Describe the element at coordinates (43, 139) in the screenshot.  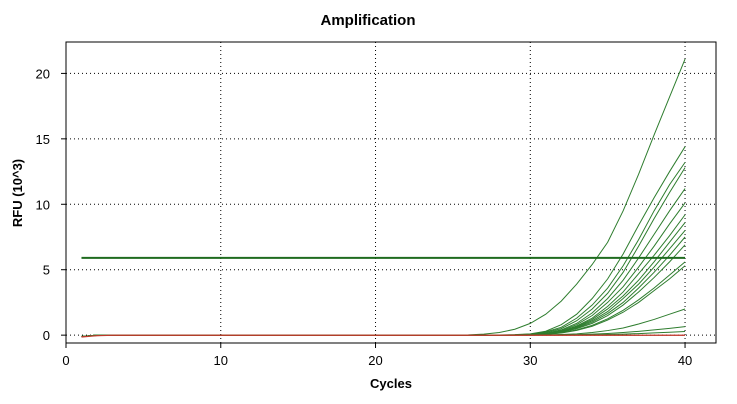
I see `y-tick-label: 15` at that location.